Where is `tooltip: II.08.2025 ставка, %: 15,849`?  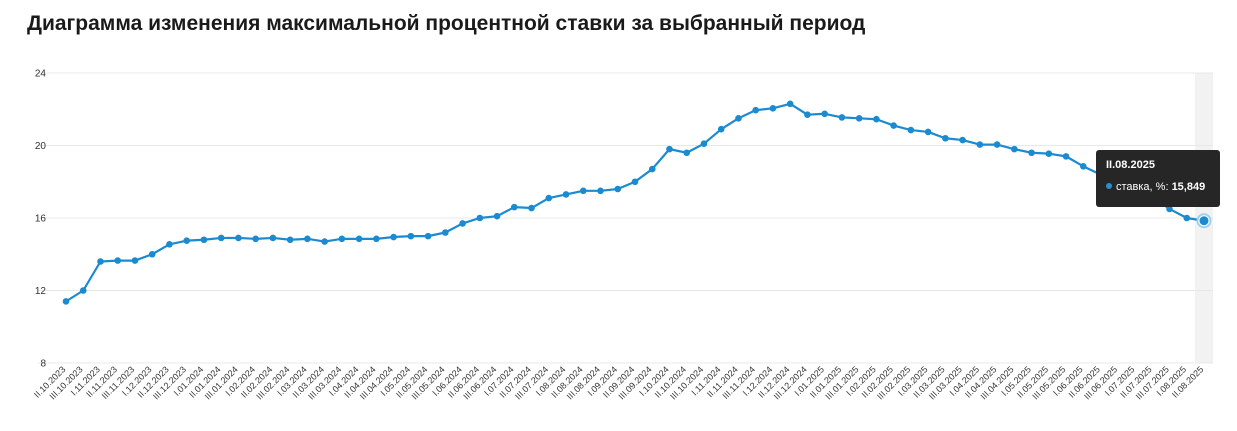
tooltip: II.08.2025 ставка, %: 15,849 is located at coordinates (1158, 178).